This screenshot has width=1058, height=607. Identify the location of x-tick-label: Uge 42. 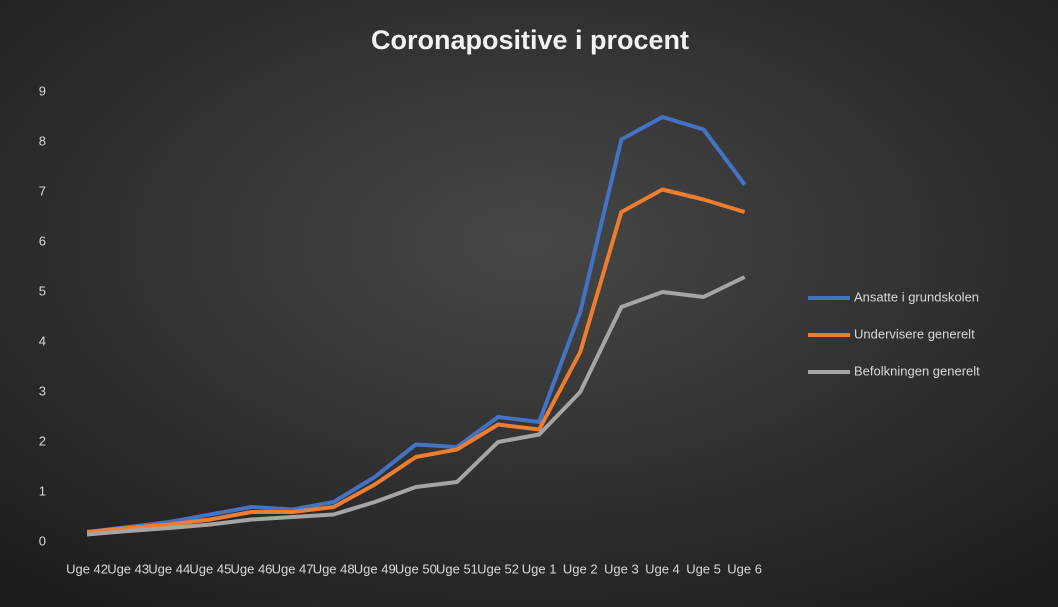
(87, 568).